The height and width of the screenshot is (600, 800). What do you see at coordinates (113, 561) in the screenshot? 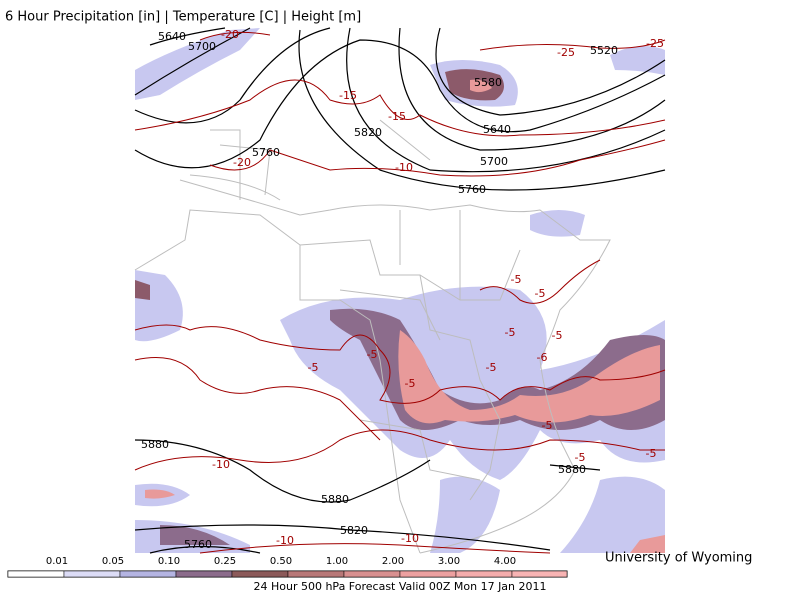
I see `legend-label: 0.05` at bounding box center [113, 561].